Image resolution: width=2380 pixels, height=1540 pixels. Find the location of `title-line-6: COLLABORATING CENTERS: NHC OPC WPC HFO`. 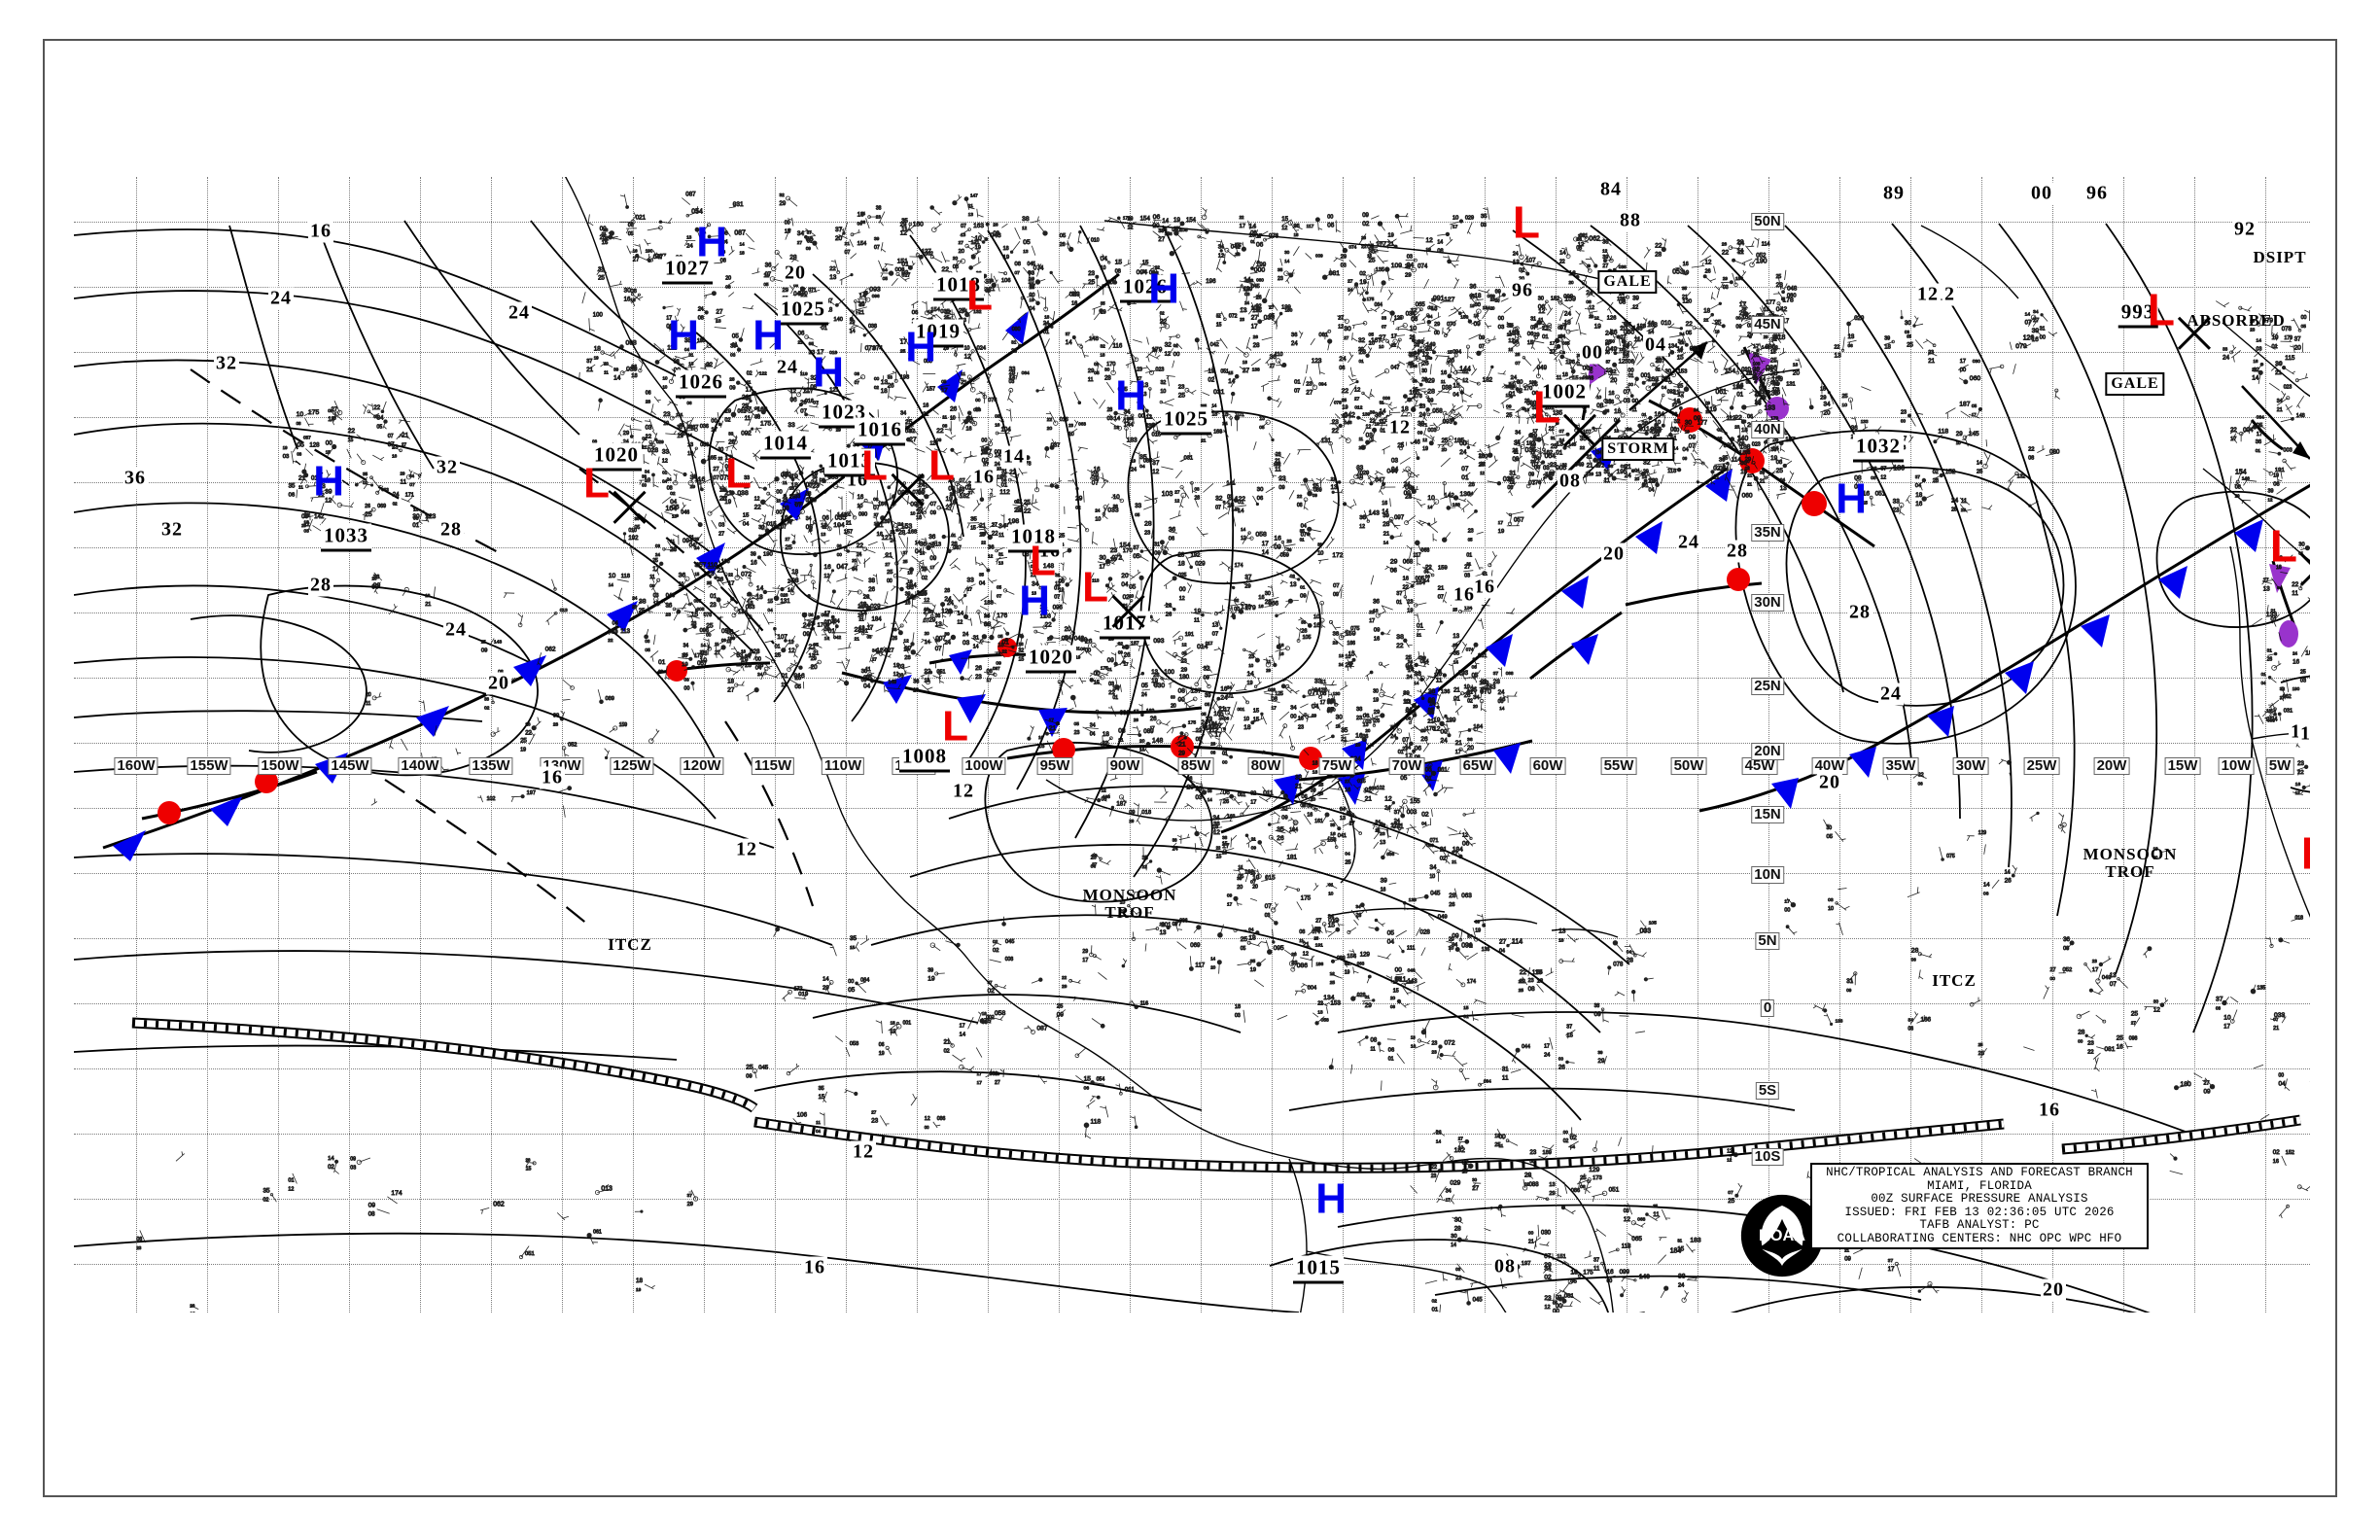

title-line-6: COLLABORATING CENTERS: NHC OPC WPC HFO is located at coordinates (1979, 1239).